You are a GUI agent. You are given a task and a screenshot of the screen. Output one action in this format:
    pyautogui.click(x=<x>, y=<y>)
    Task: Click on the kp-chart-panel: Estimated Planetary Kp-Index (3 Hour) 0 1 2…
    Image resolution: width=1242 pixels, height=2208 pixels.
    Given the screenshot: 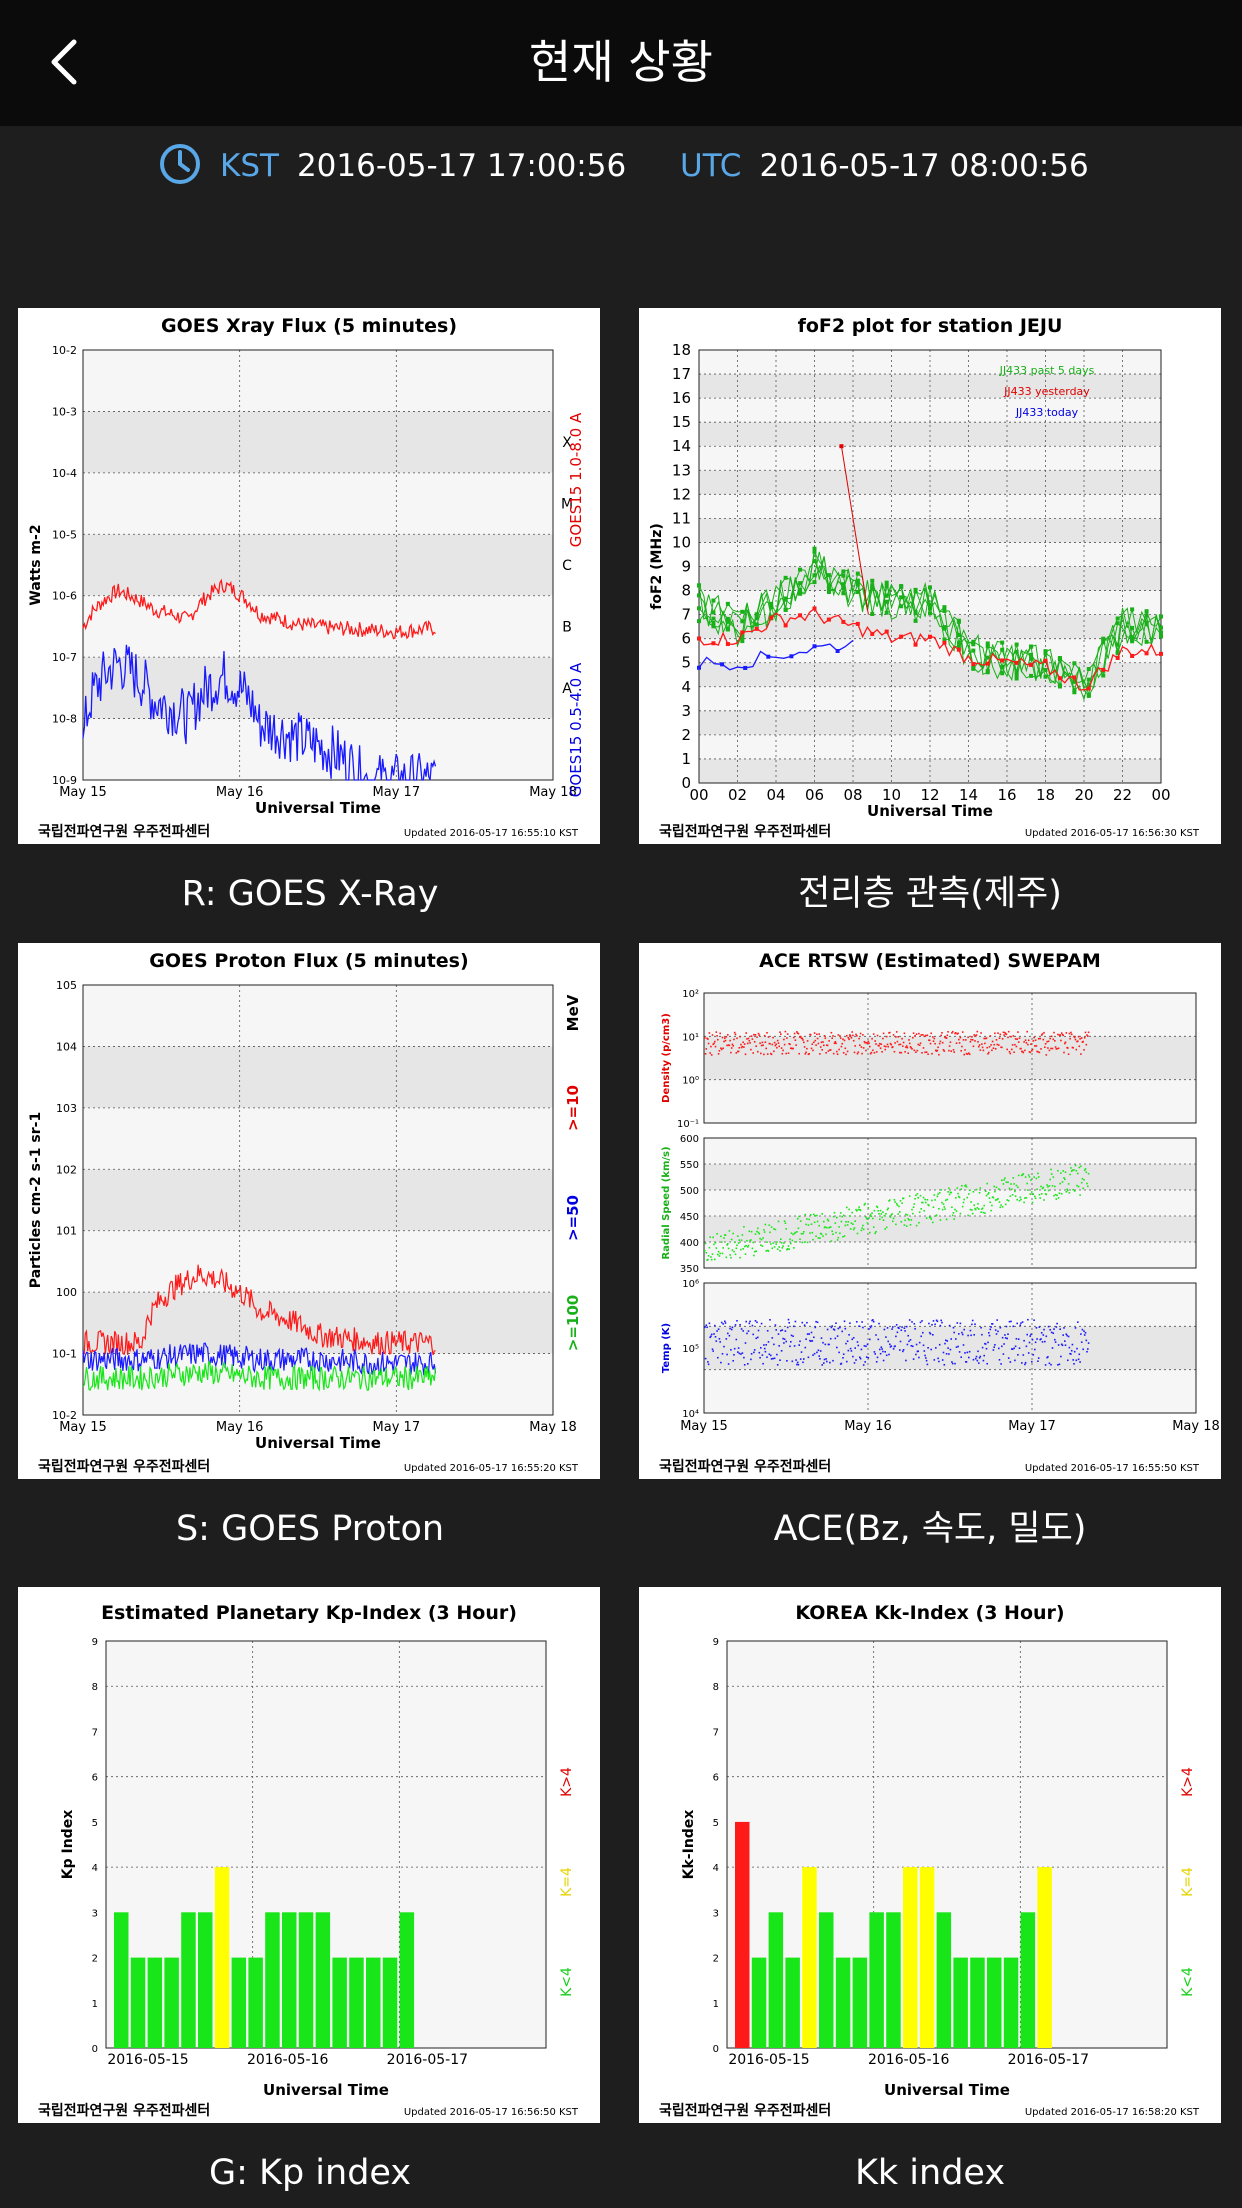 What is the action you would take?
    pyautogui.click(x=309, y=1855)
    